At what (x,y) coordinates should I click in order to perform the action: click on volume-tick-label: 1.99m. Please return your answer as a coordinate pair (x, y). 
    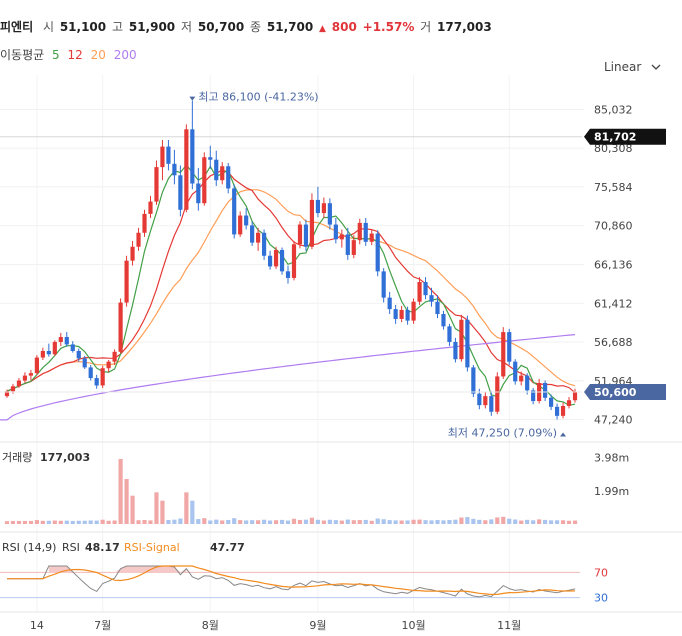
    Looking at the image, I should click on (611, 491).